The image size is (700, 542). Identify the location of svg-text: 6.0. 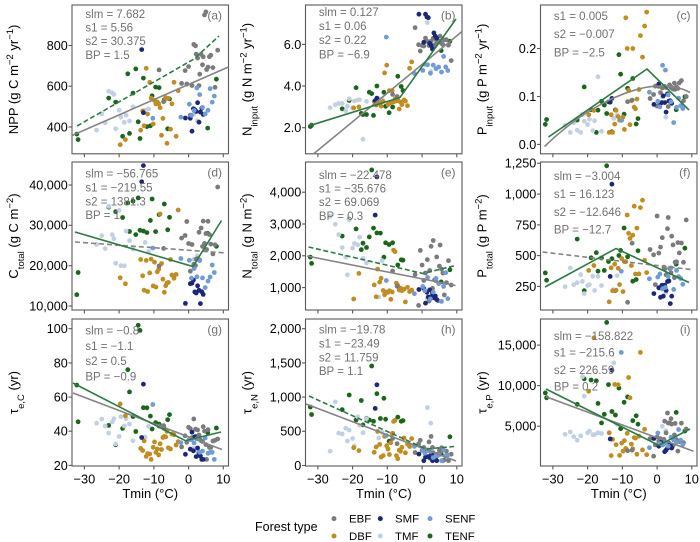
(293, 45).